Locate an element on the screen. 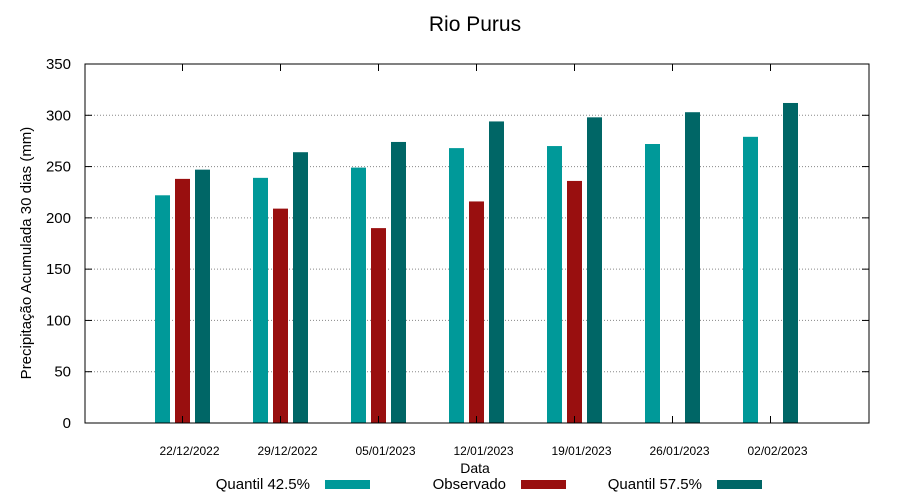  chart-title: Rio Purus is located at coordinates (475, 24).